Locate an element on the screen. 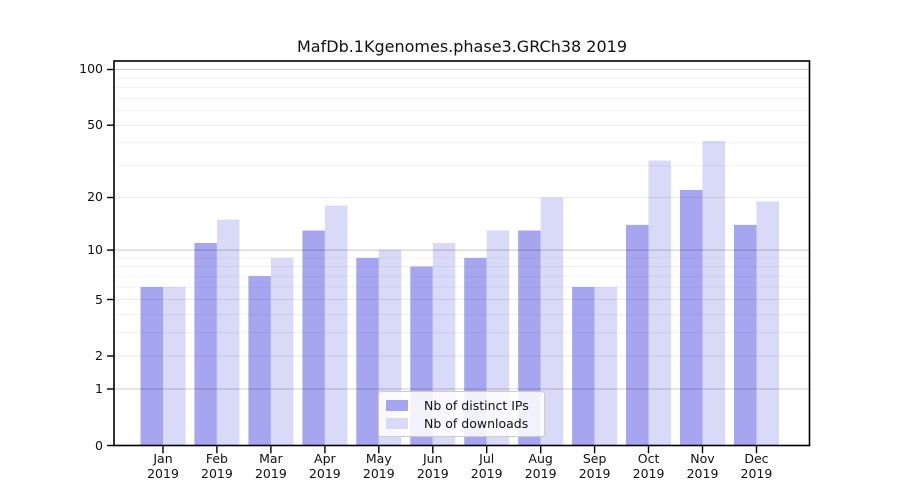  x-tick-label-mar: Mar 2019 is located at coordinates (270, 466).